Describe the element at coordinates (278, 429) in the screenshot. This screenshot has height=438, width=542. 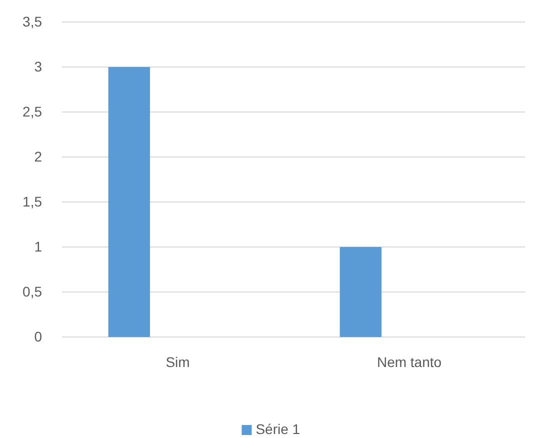
I see `legend-label: Série 1` at that location.